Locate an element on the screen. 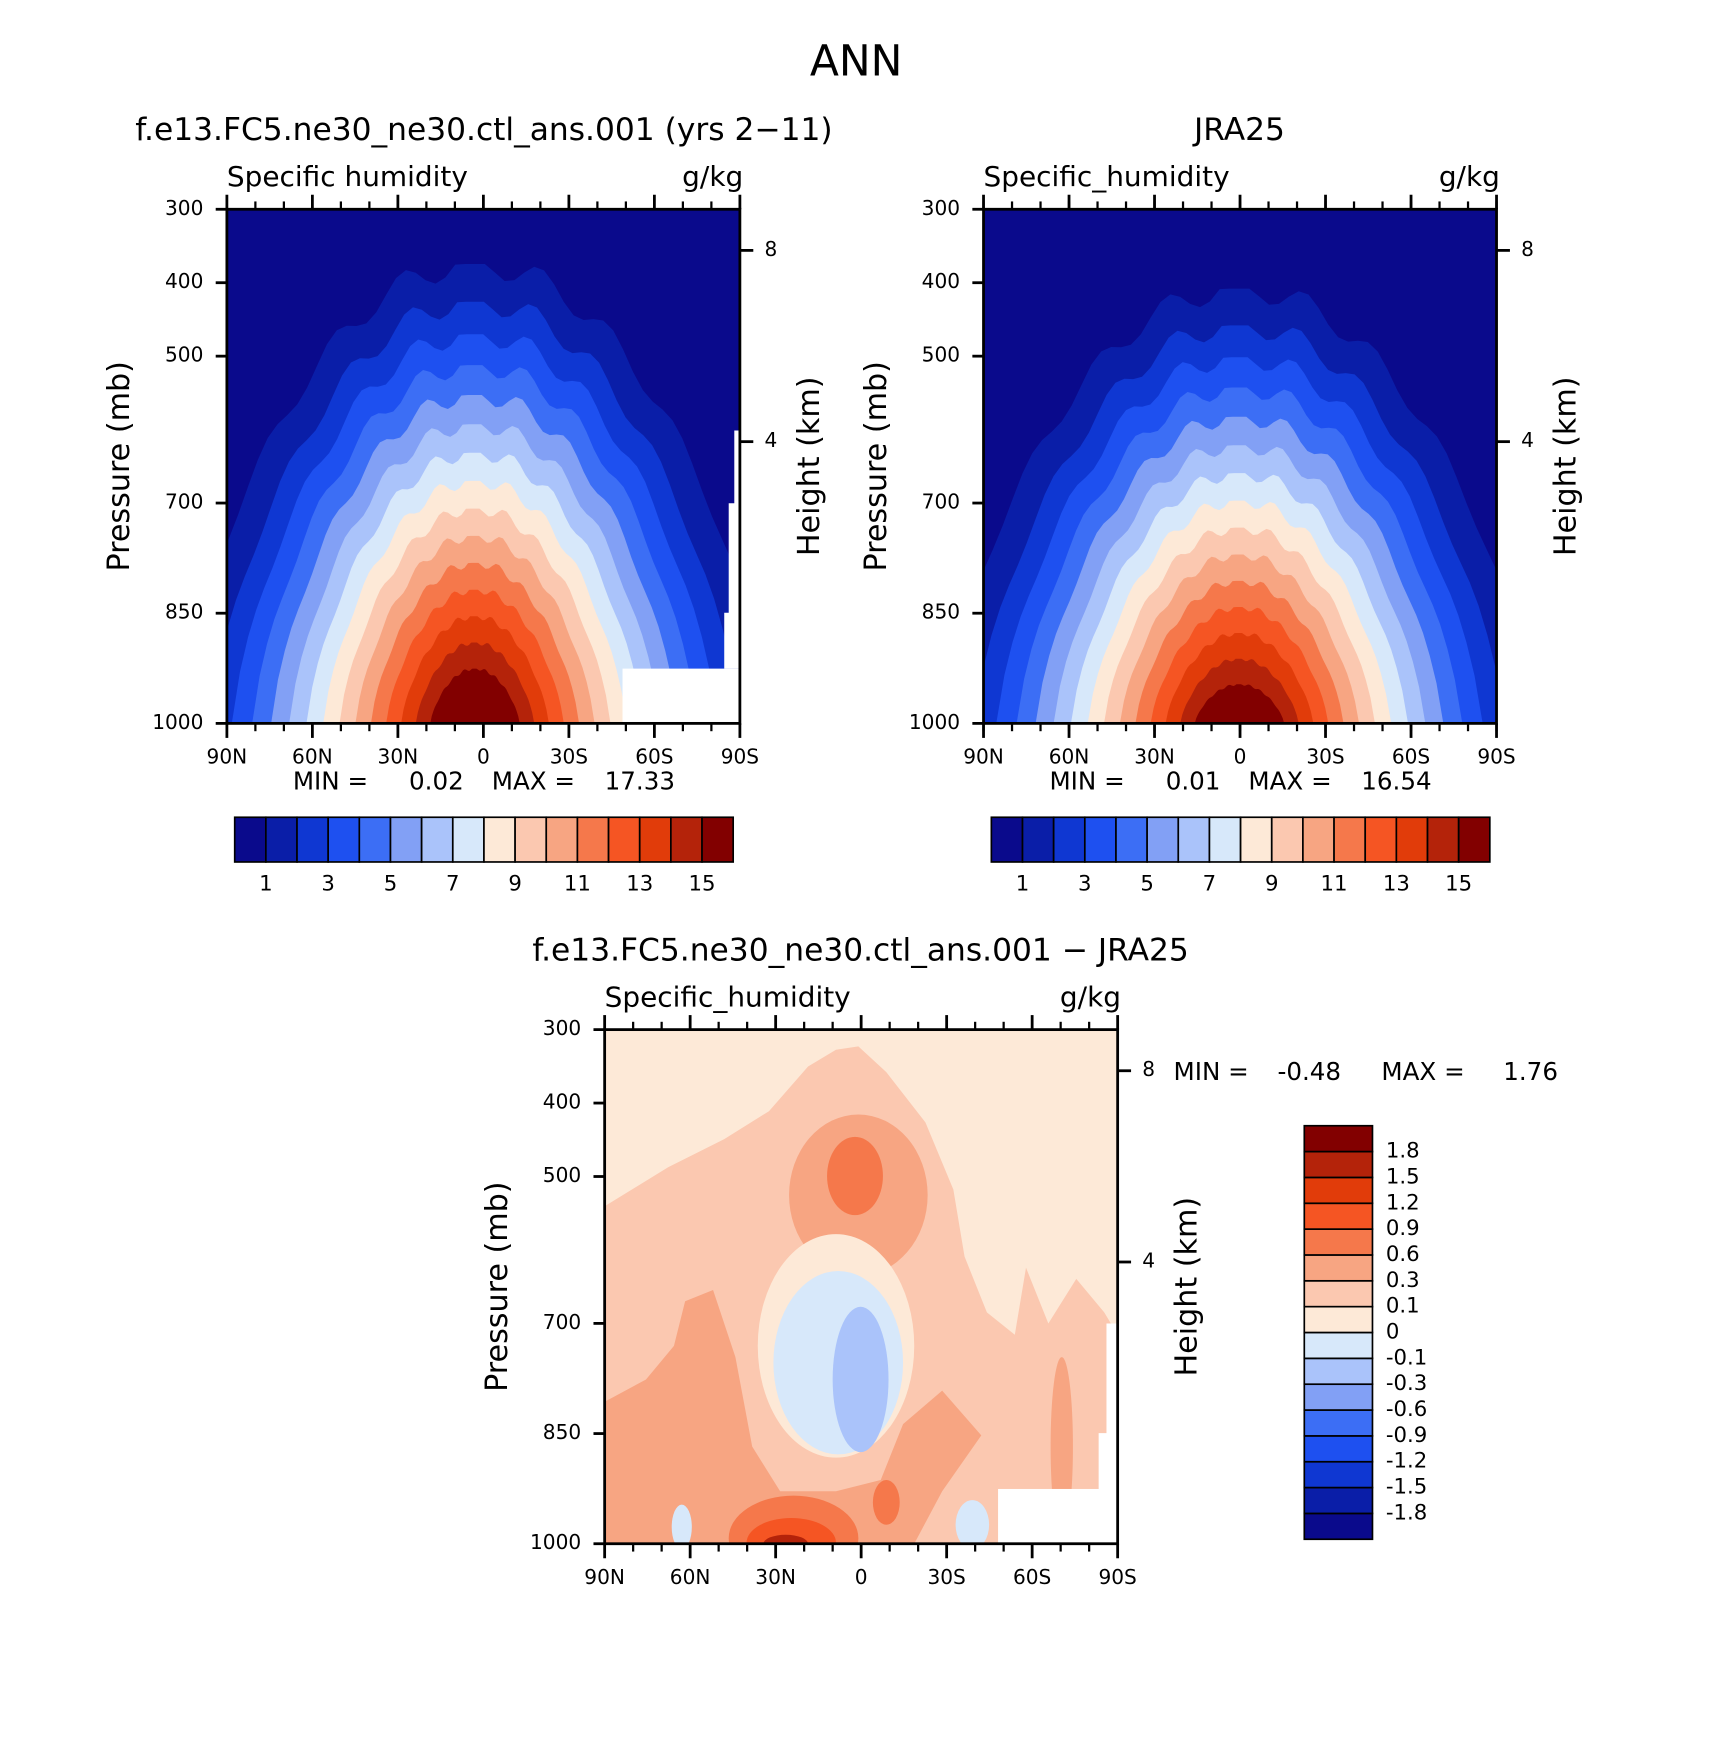 The height and width of the screenshot is (1753, 1710). min-value: 0.01 is located at coordinates (1193, 781).